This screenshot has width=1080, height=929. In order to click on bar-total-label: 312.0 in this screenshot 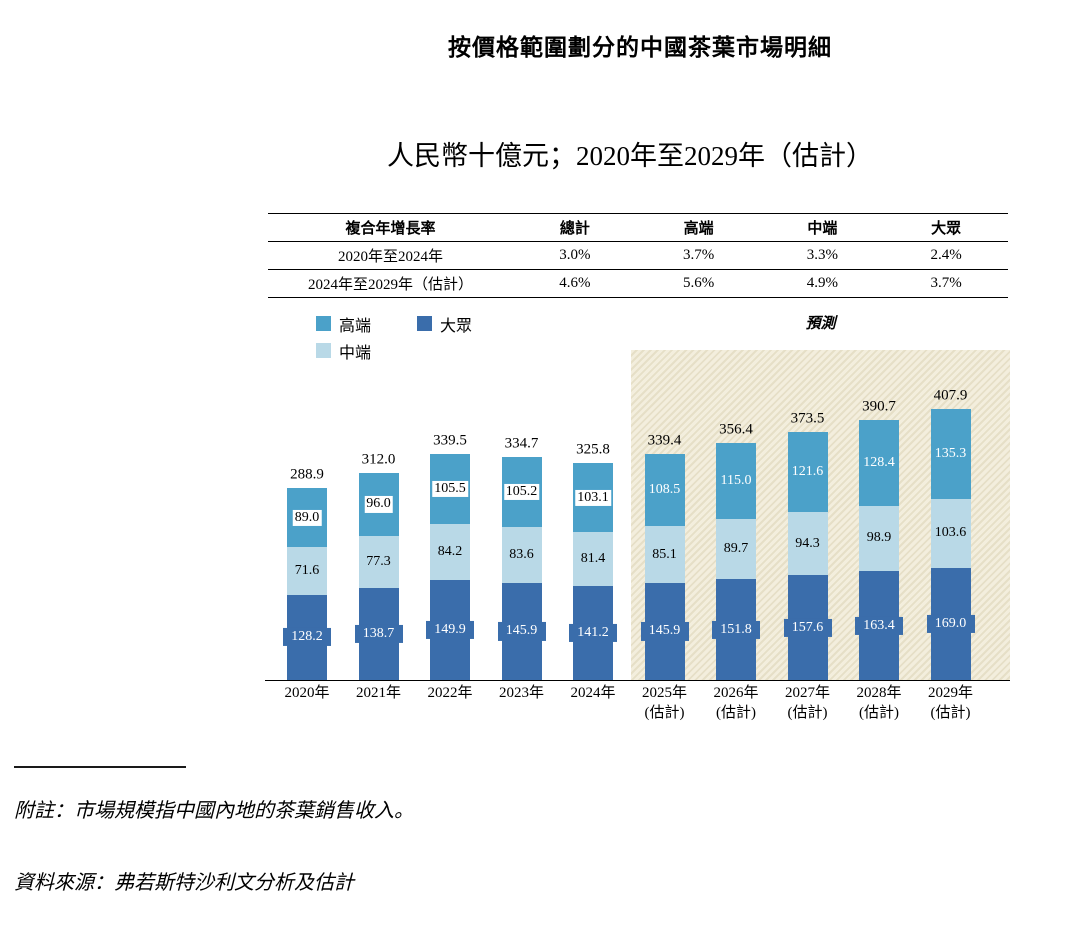, I will do `click(378, 459)`.